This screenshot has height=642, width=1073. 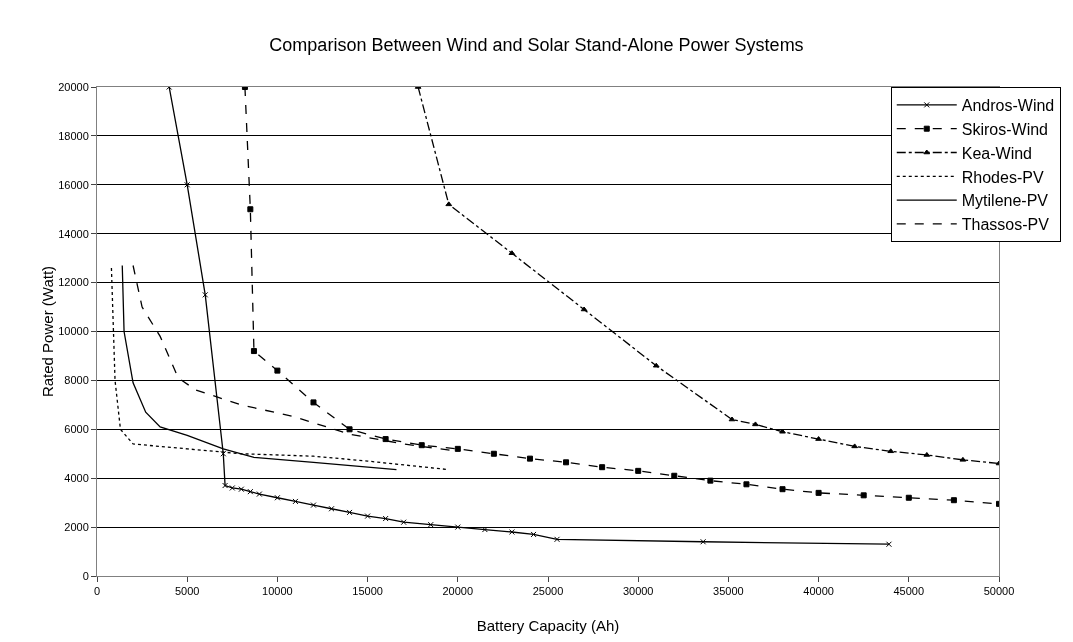 What do you see at coordinates (548, 591) in the screenshot?
I see `x-tick-label: 25000` at bounding box center [548, 591].